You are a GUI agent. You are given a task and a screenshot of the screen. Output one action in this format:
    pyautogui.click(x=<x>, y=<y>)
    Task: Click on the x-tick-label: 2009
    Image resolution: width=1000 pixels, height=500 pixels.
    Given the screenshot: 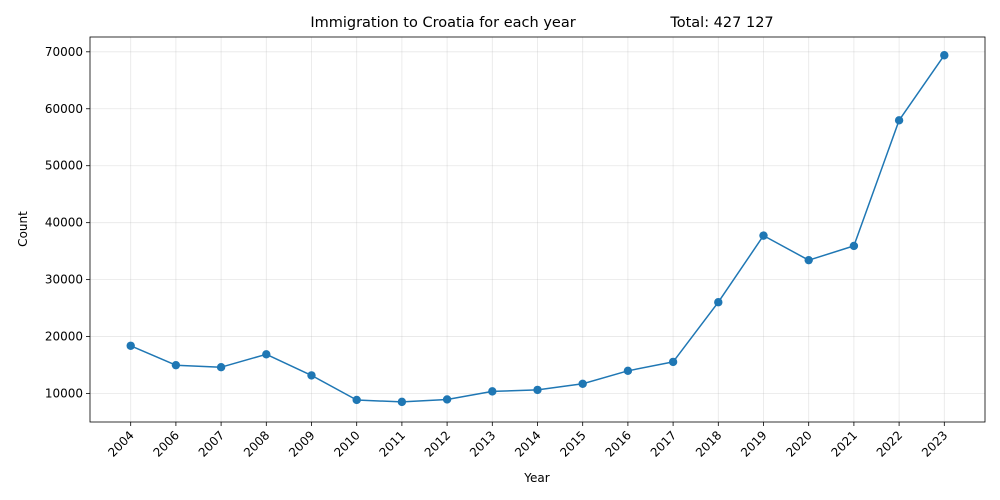 What is the action you would take?
    pyautogui.click(x=301, y=443)
    